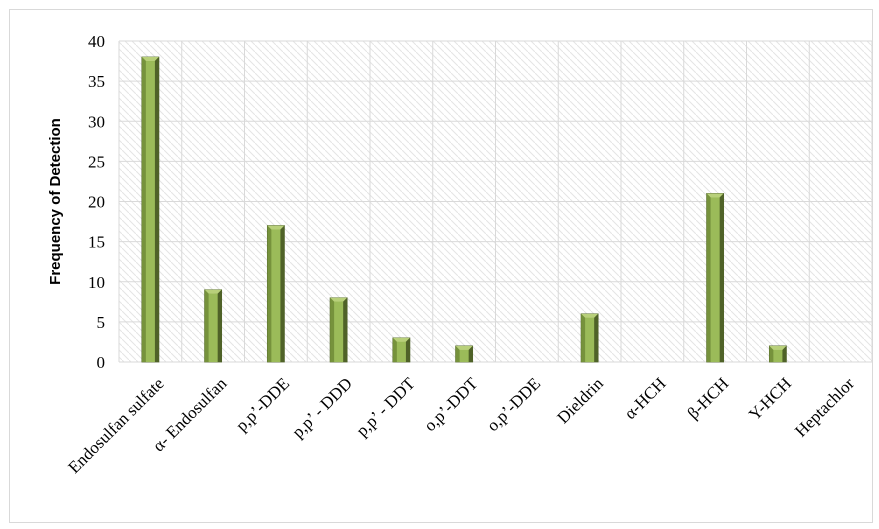  I want to click on y-tick-label: 20, so click(96, 202).